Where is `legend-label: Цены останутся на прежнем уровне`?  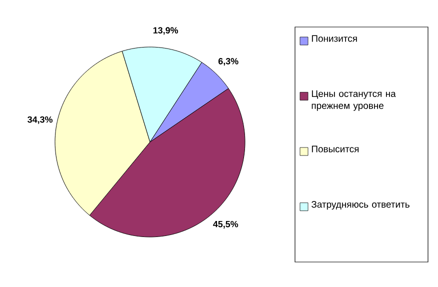 legend-label: Цены останутся на прежнем уровне is located at coordinates (354, 100).